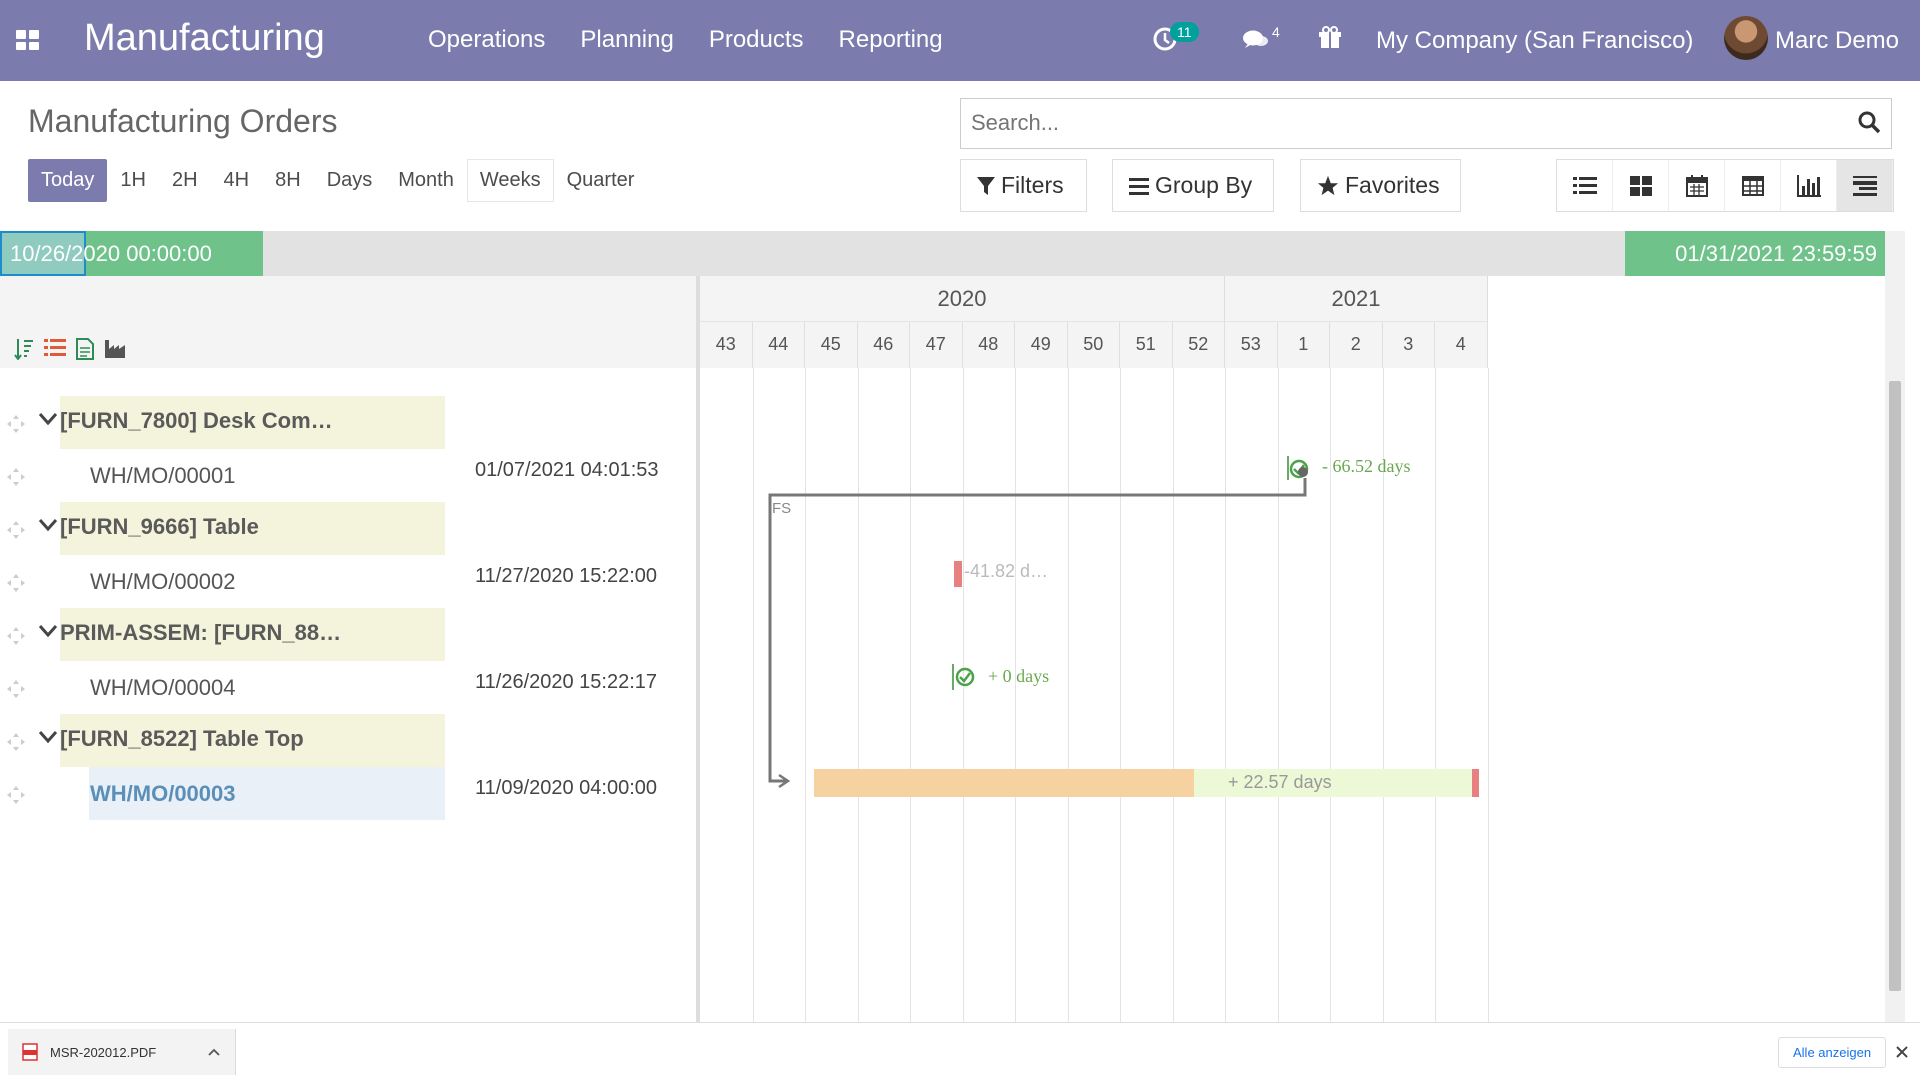 Image resolution: width=1920 pixels, height=1080 pixels. I want to click on export-document-icon, so click(85, 351).